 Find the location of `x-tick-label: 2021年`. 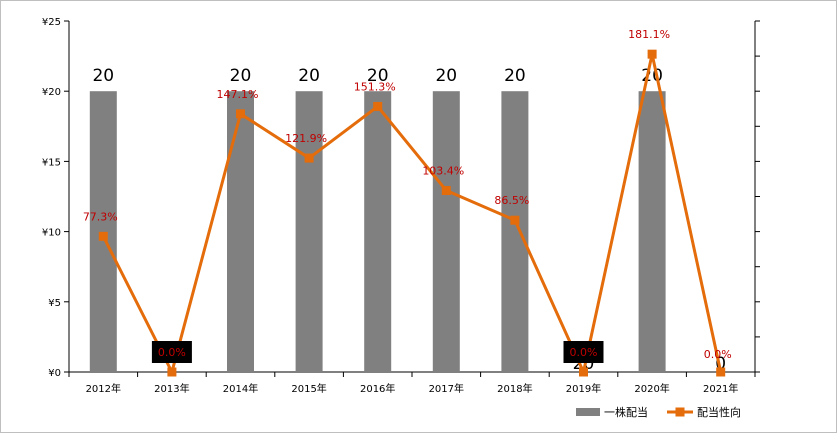

x-tick-label: 2021年 is located at coordinates (720, 388).